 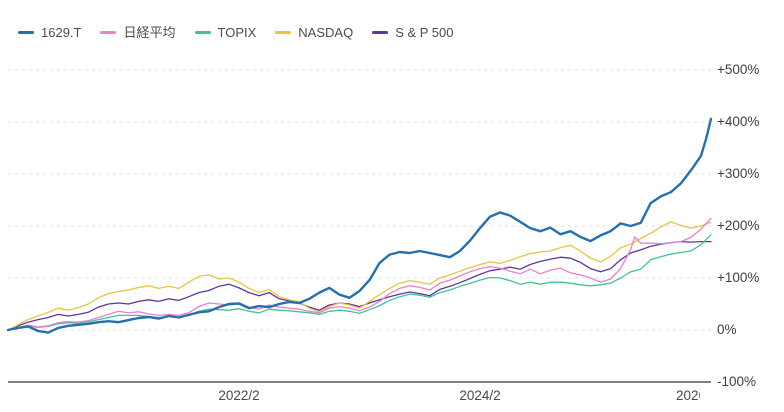 What do you see at coordinates (380, 32) in the screenshot?
I see `legend-marker-sp500-icon` at bounding box center [380, 32].